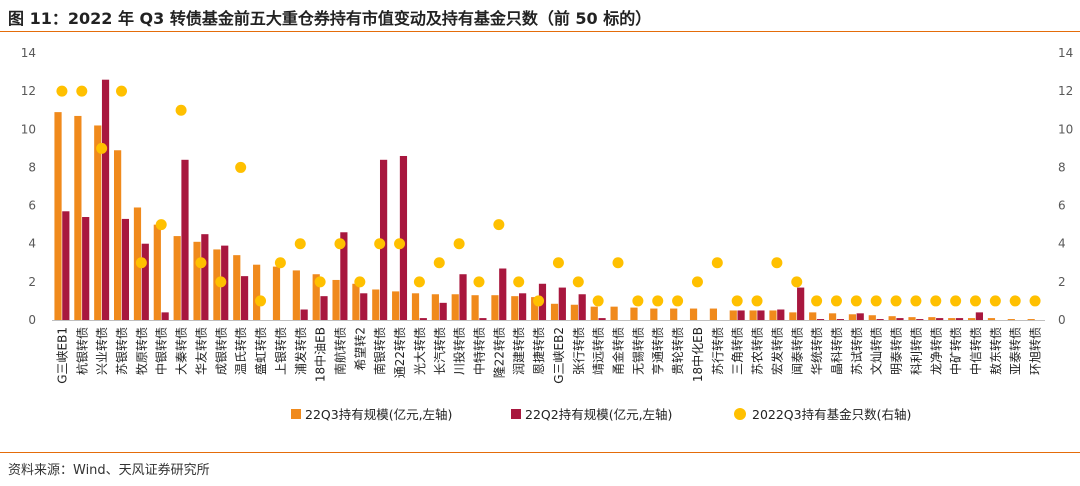  I want to click on category-label: 杭银转债, so click(81, 351).